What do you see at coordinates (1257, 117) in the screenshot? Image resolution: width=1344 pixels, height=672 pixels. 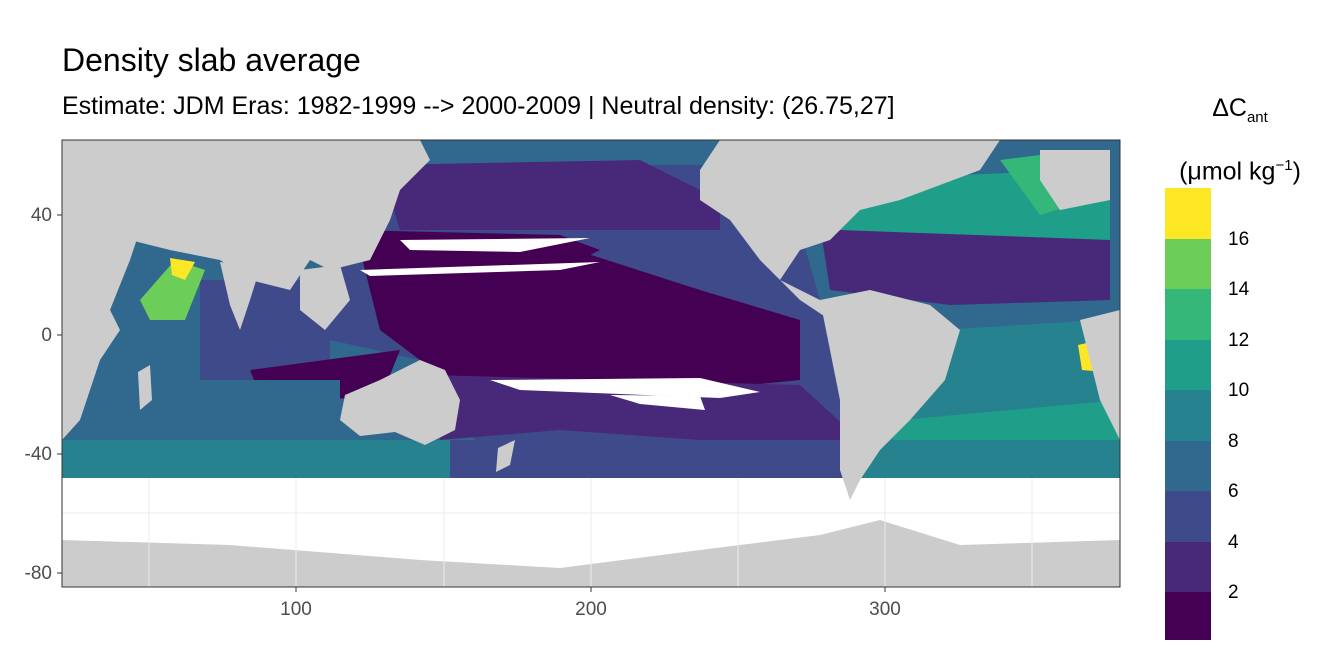 I see `legend-subscript: ant` at bounding box center [1257, 117].